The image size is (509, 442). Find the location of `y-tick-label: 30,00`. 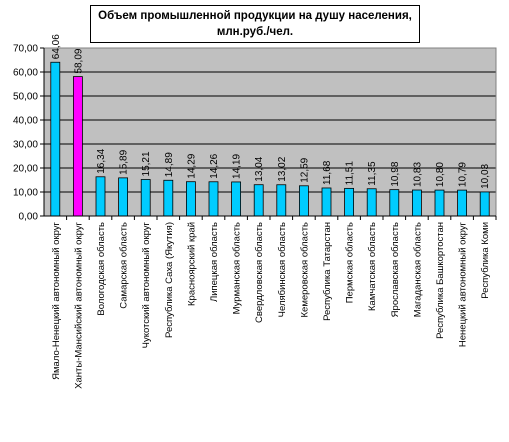

y-tick-label: 30,00 is located at coordinates (25, 145).